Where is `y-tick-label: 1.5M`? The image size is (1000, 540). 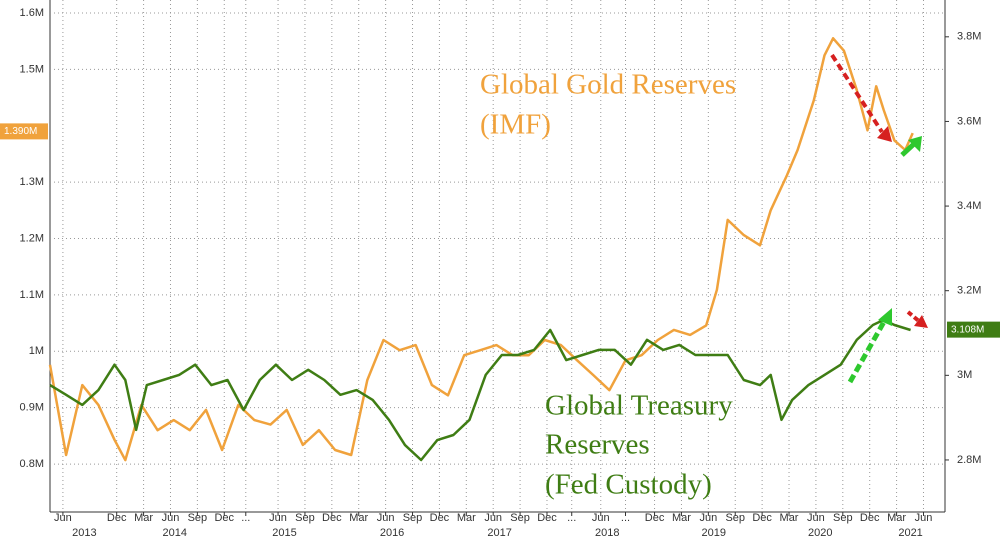
y-tick-label: 1.5M is located at coordinates (32, 69).